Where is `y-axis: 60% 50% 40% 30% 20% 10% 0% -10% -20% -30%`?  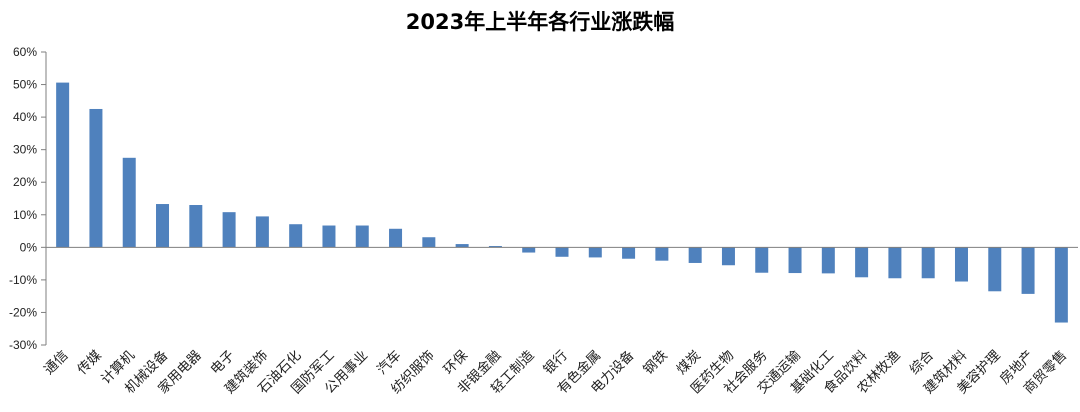 y-axis: 60% 50% 40% 30% 20% 10% 0% -10% -20% -30% is located at coordinates (28, 198).